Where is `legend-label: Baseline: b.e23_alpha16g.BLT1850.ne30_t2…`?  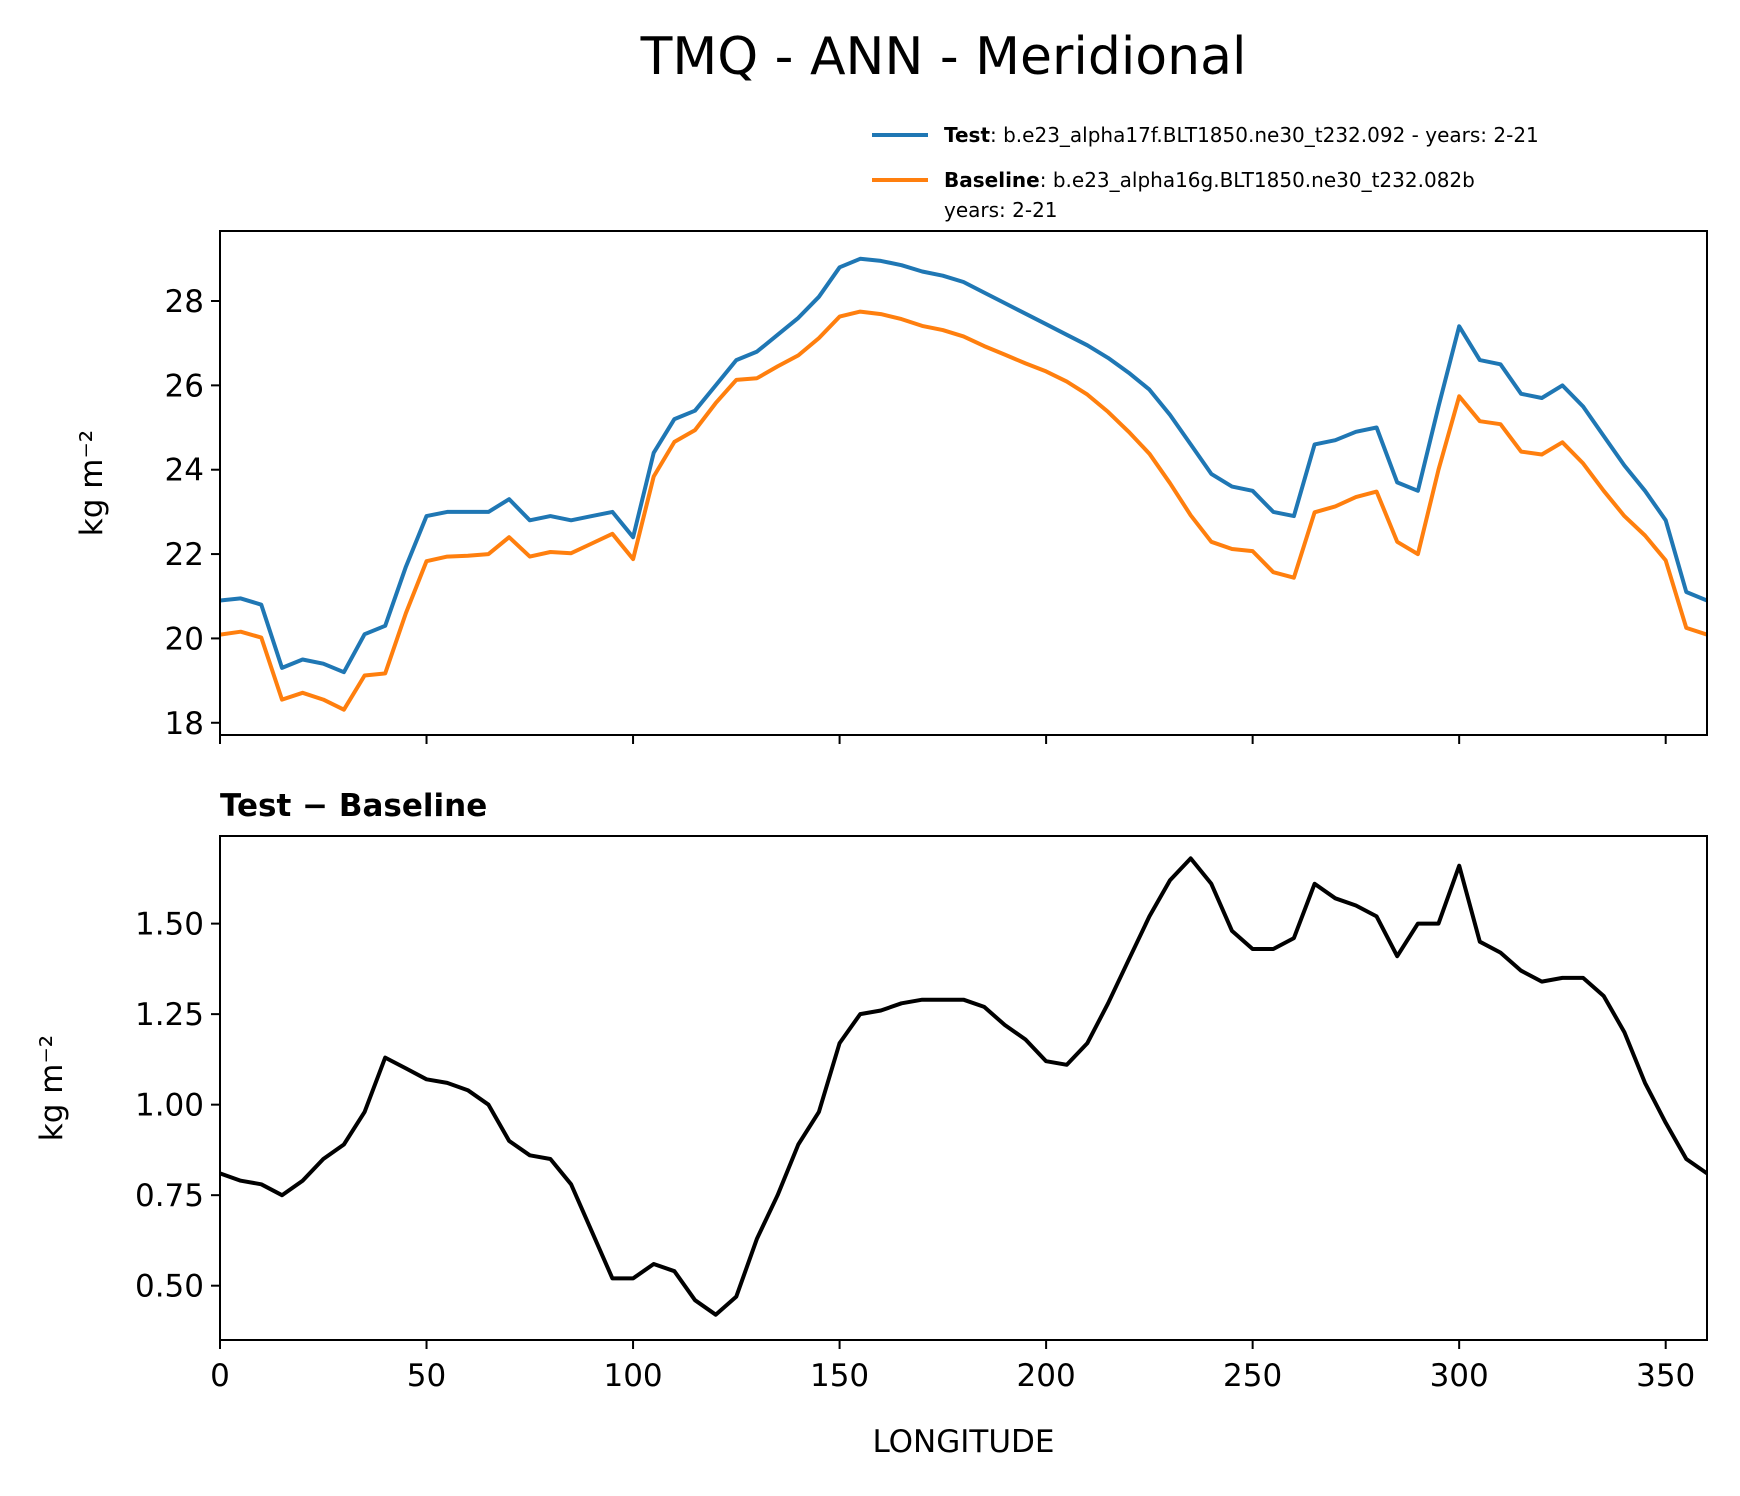
legend-label: Baseline: b.e23_alpha16g.BLT1850.ne30_t2… is located at coordinates (1209, 180).